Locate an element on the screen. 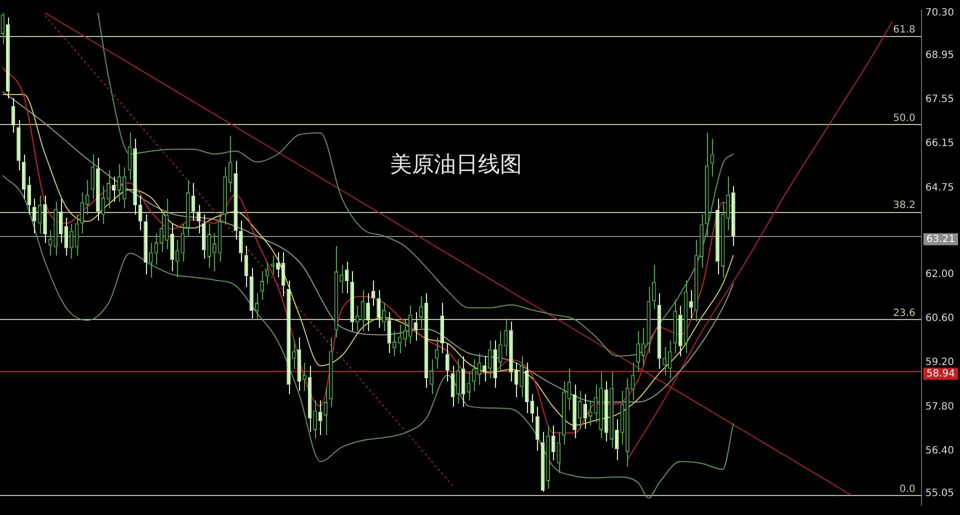 Image resolution: width=960 pixels, height=515 pixels. y-tick-label: 57.80 is located at coordinates (939, 406).